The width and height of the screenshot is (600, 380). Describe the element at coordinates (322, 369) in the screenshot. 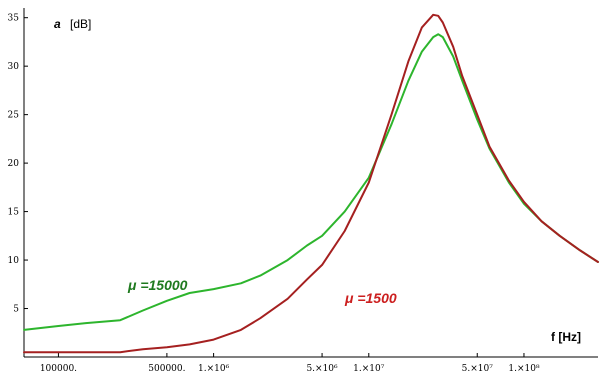

I see `x-tick-label: 5.×10⁶` at that location.